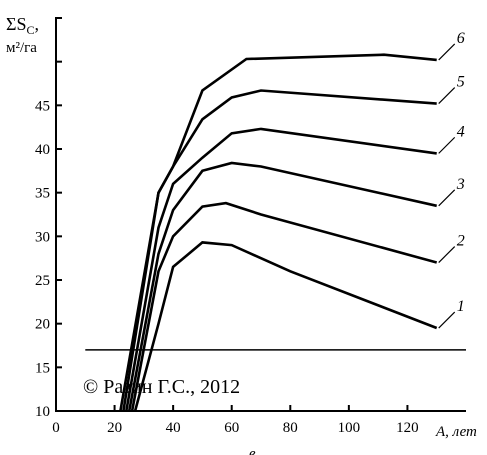 This screenshot has width=487, height=455. What do you see at coordinates (42, 325) in the screenshot?
I see `y-tick-label-20: 20` at bounding box center [42, 325].